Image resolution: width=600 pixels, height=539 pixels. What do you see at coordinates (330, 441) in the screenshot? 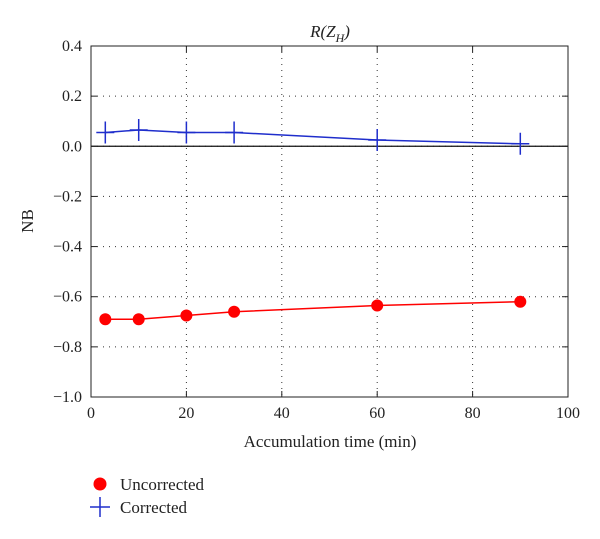
I see `x-axis-label: Accumulation time (min)` at bounding box center [330, 441].